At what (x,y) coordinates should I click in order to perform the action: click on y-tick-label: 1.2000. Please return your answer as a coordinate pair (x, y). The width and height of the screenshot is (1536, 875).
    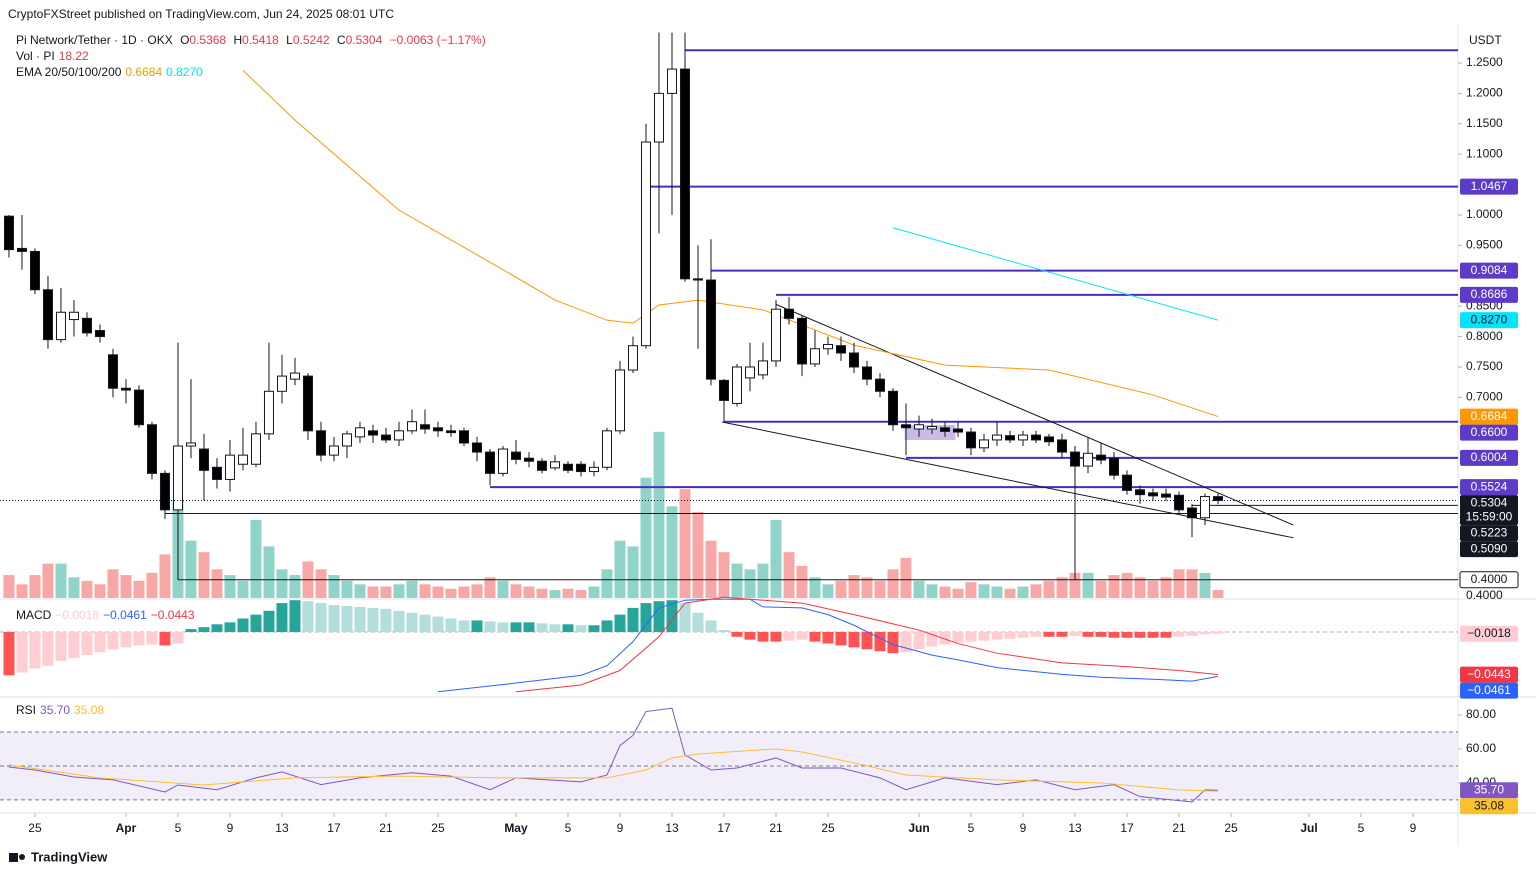
    Looking at the image, I should click on (1484, 93).